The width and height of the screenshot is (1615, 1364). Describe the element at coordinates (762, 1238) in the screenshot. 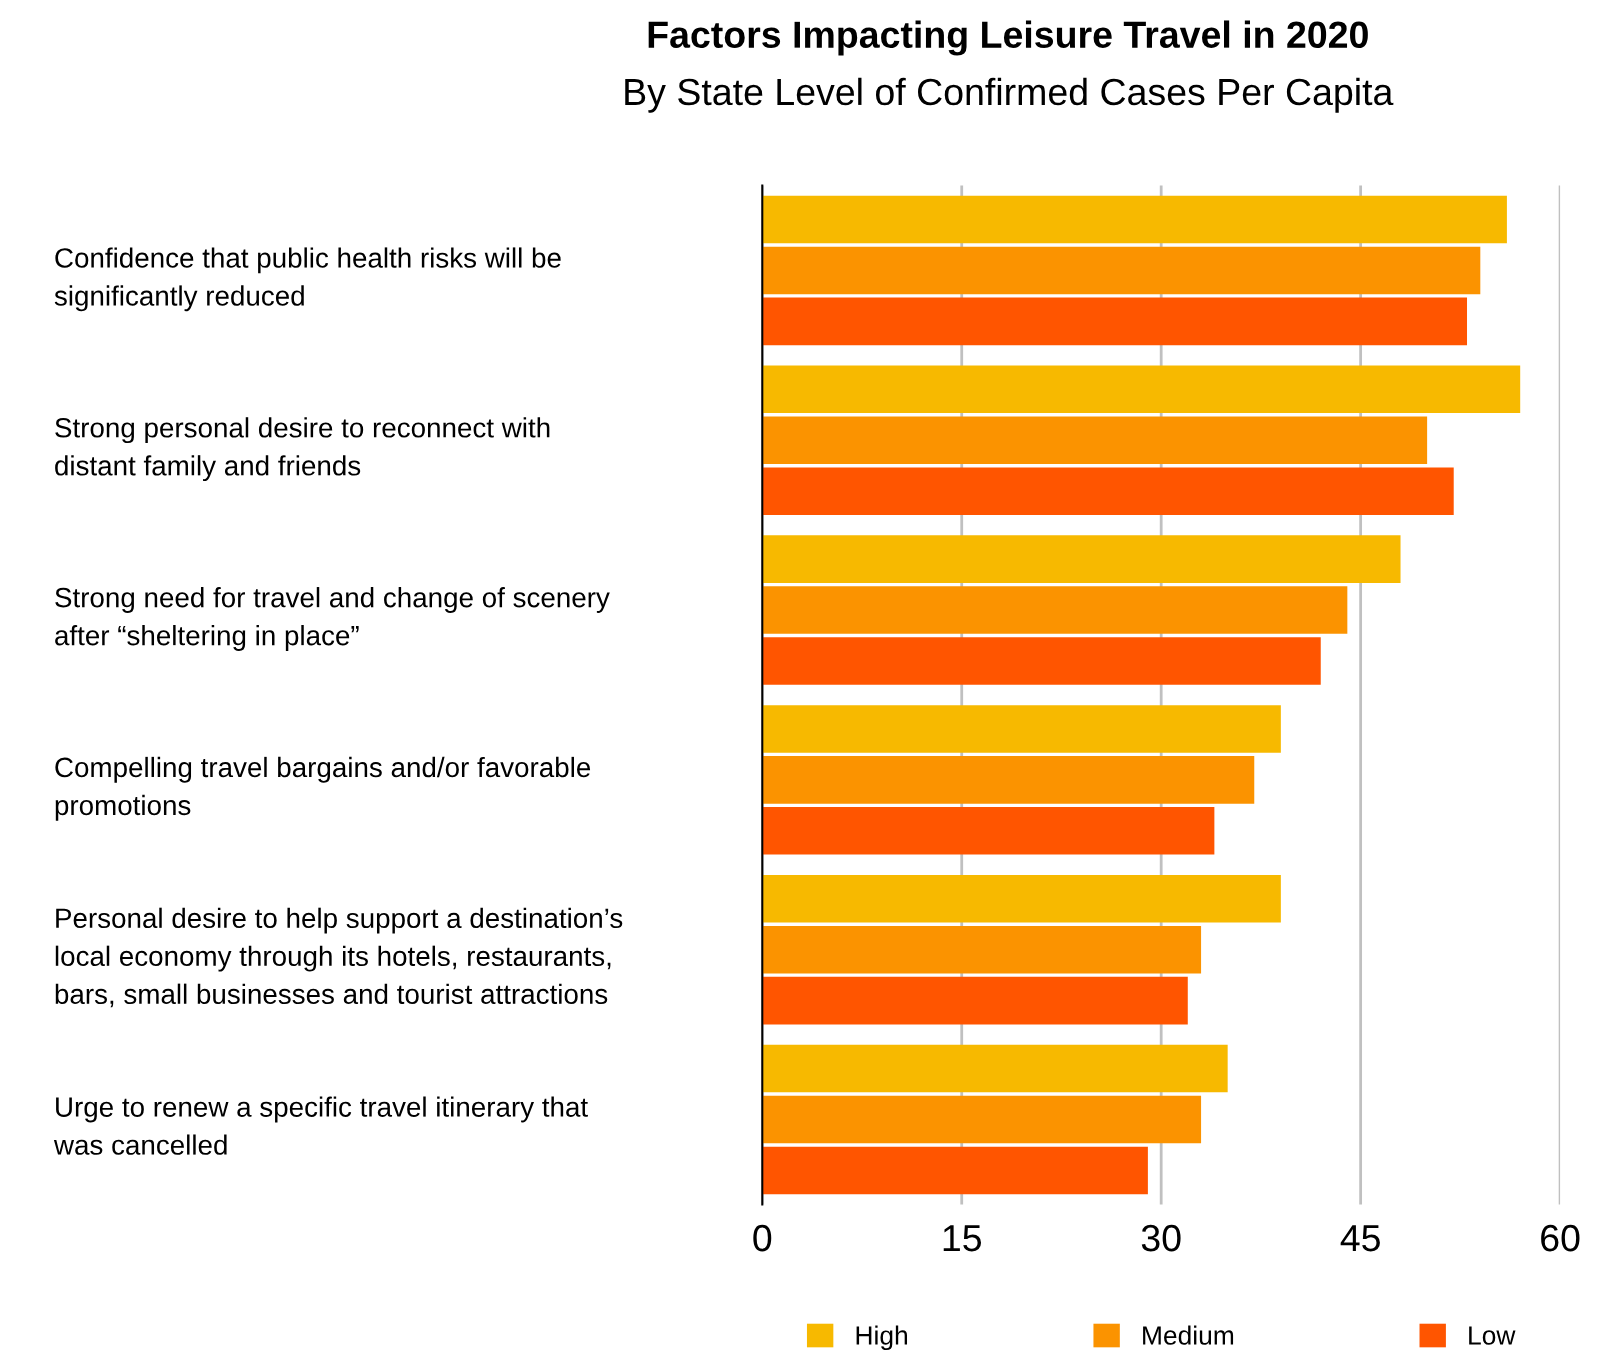

I see `x-tick-label: 0` at that location.